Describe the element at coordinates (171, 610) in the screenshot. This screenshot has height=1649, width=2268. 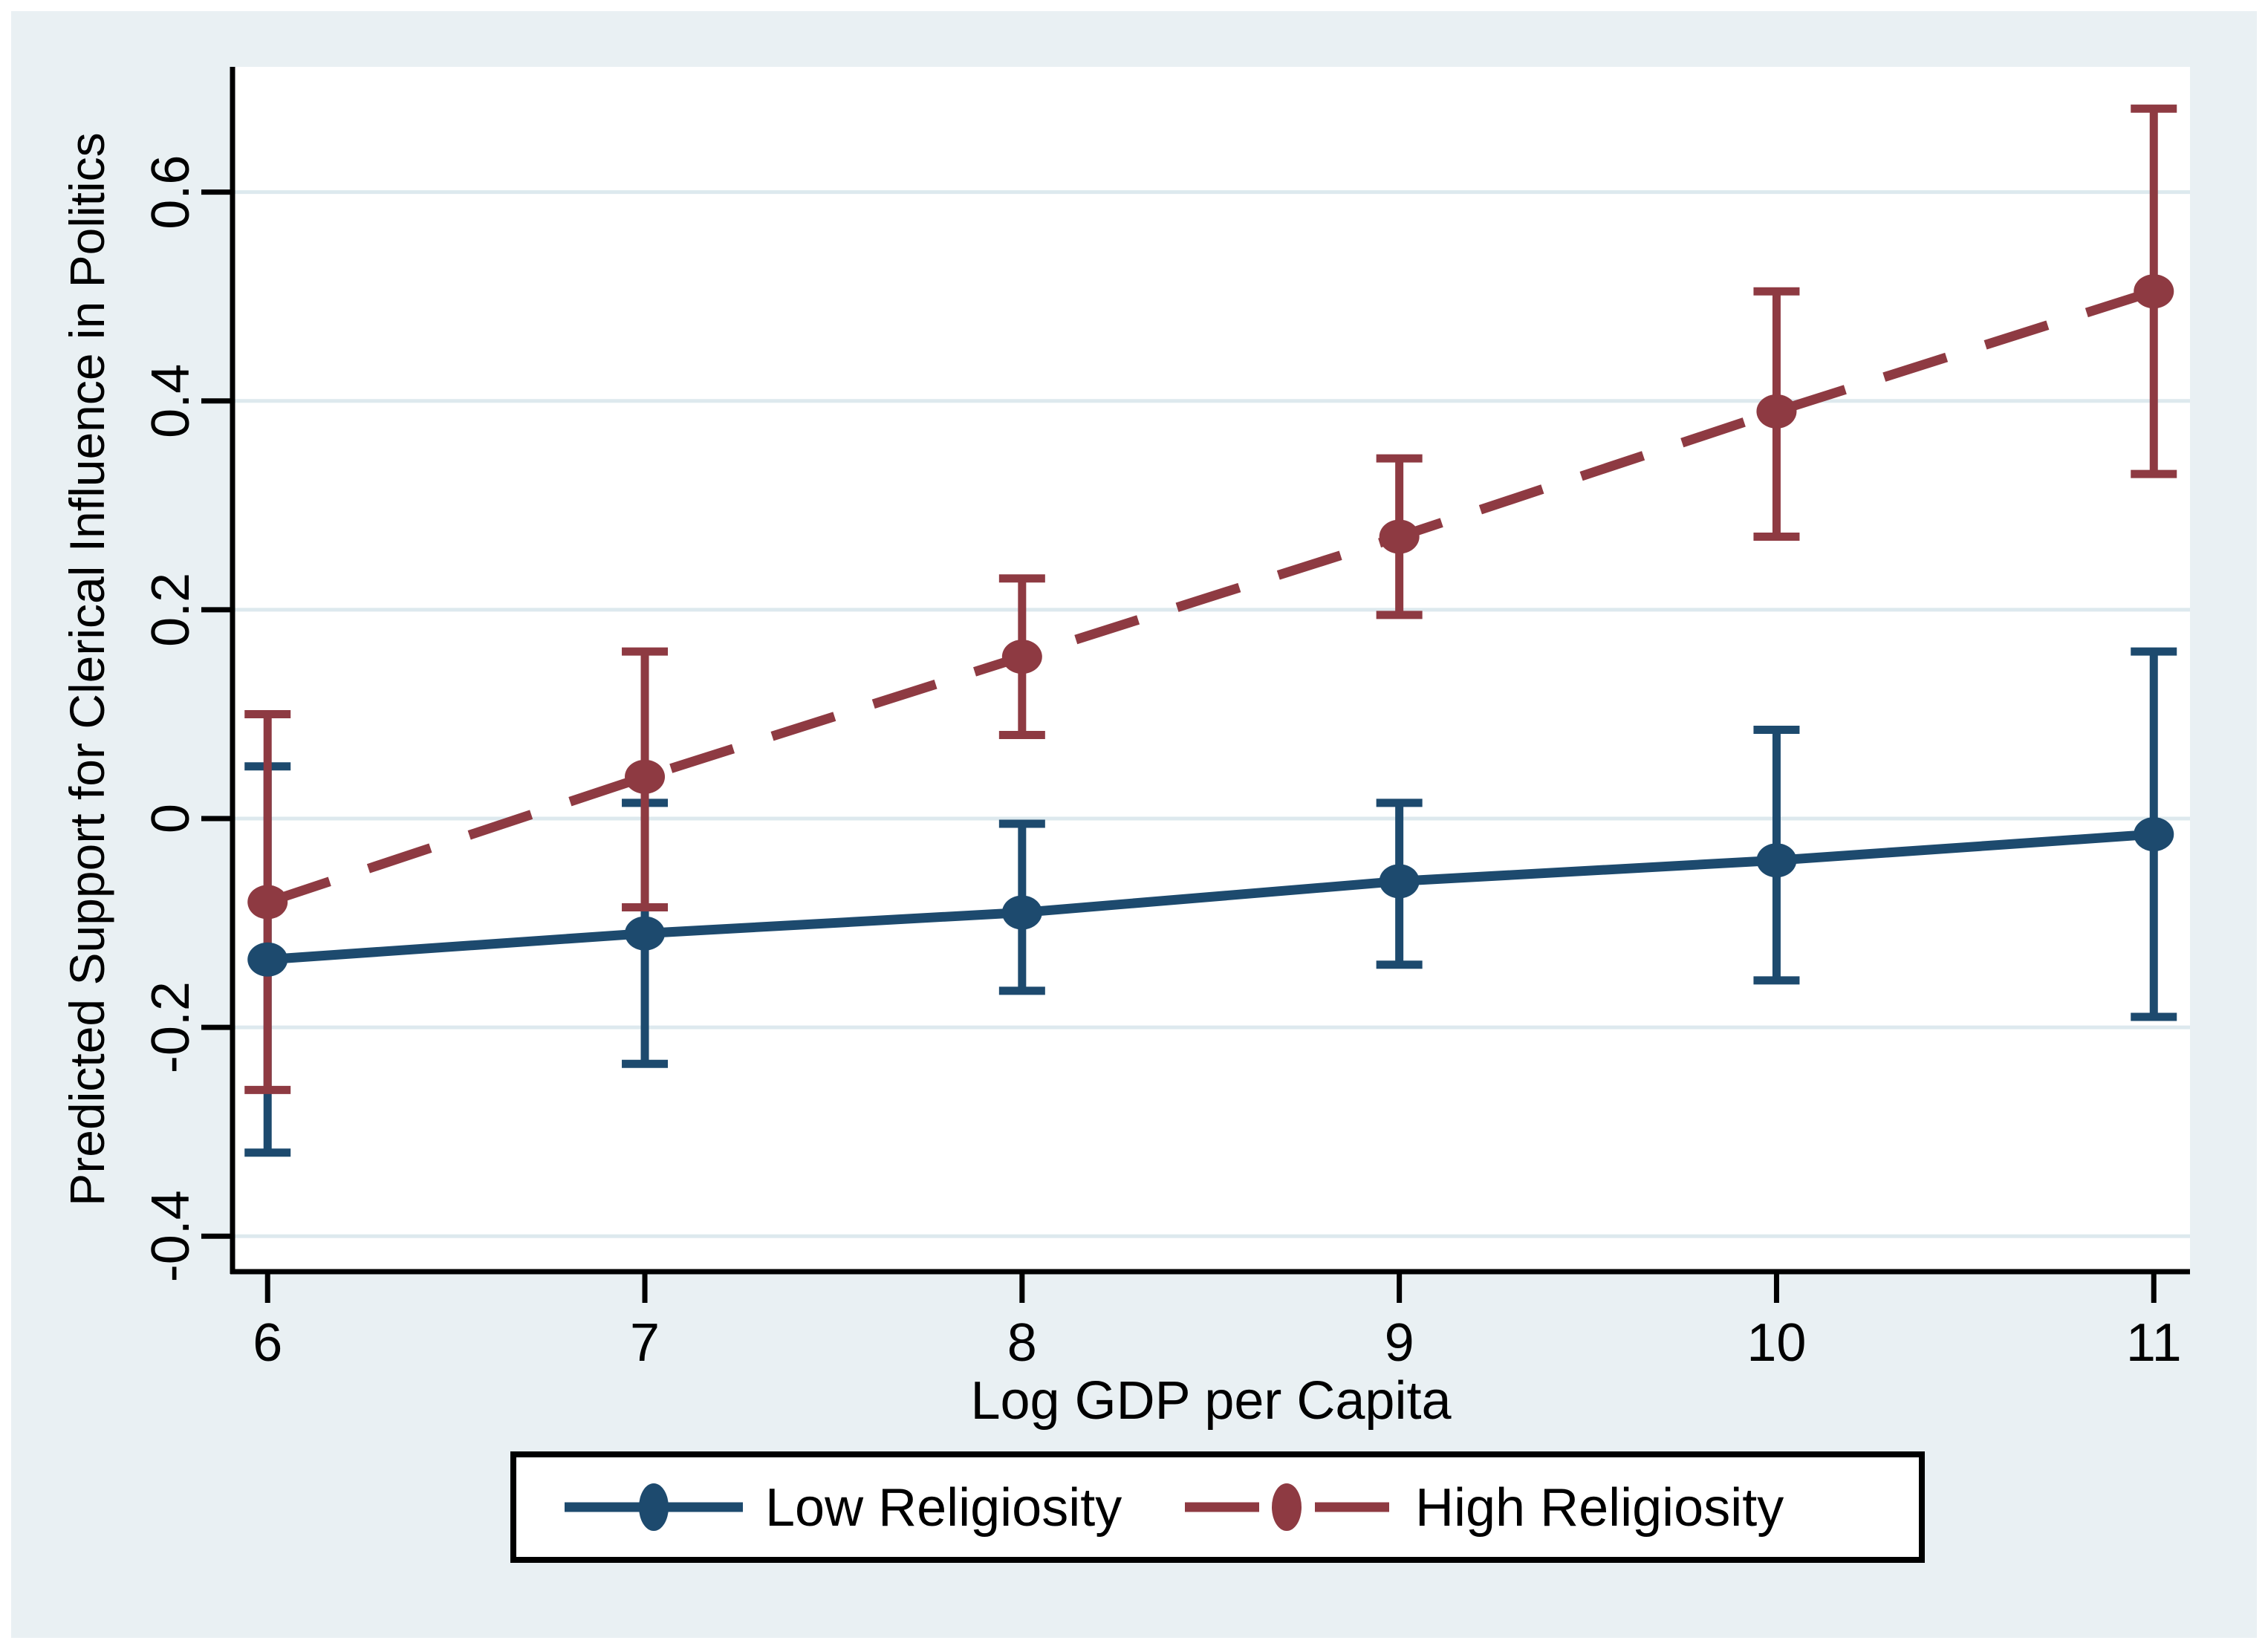
I see `y-tick-label: 0.2` at that location.